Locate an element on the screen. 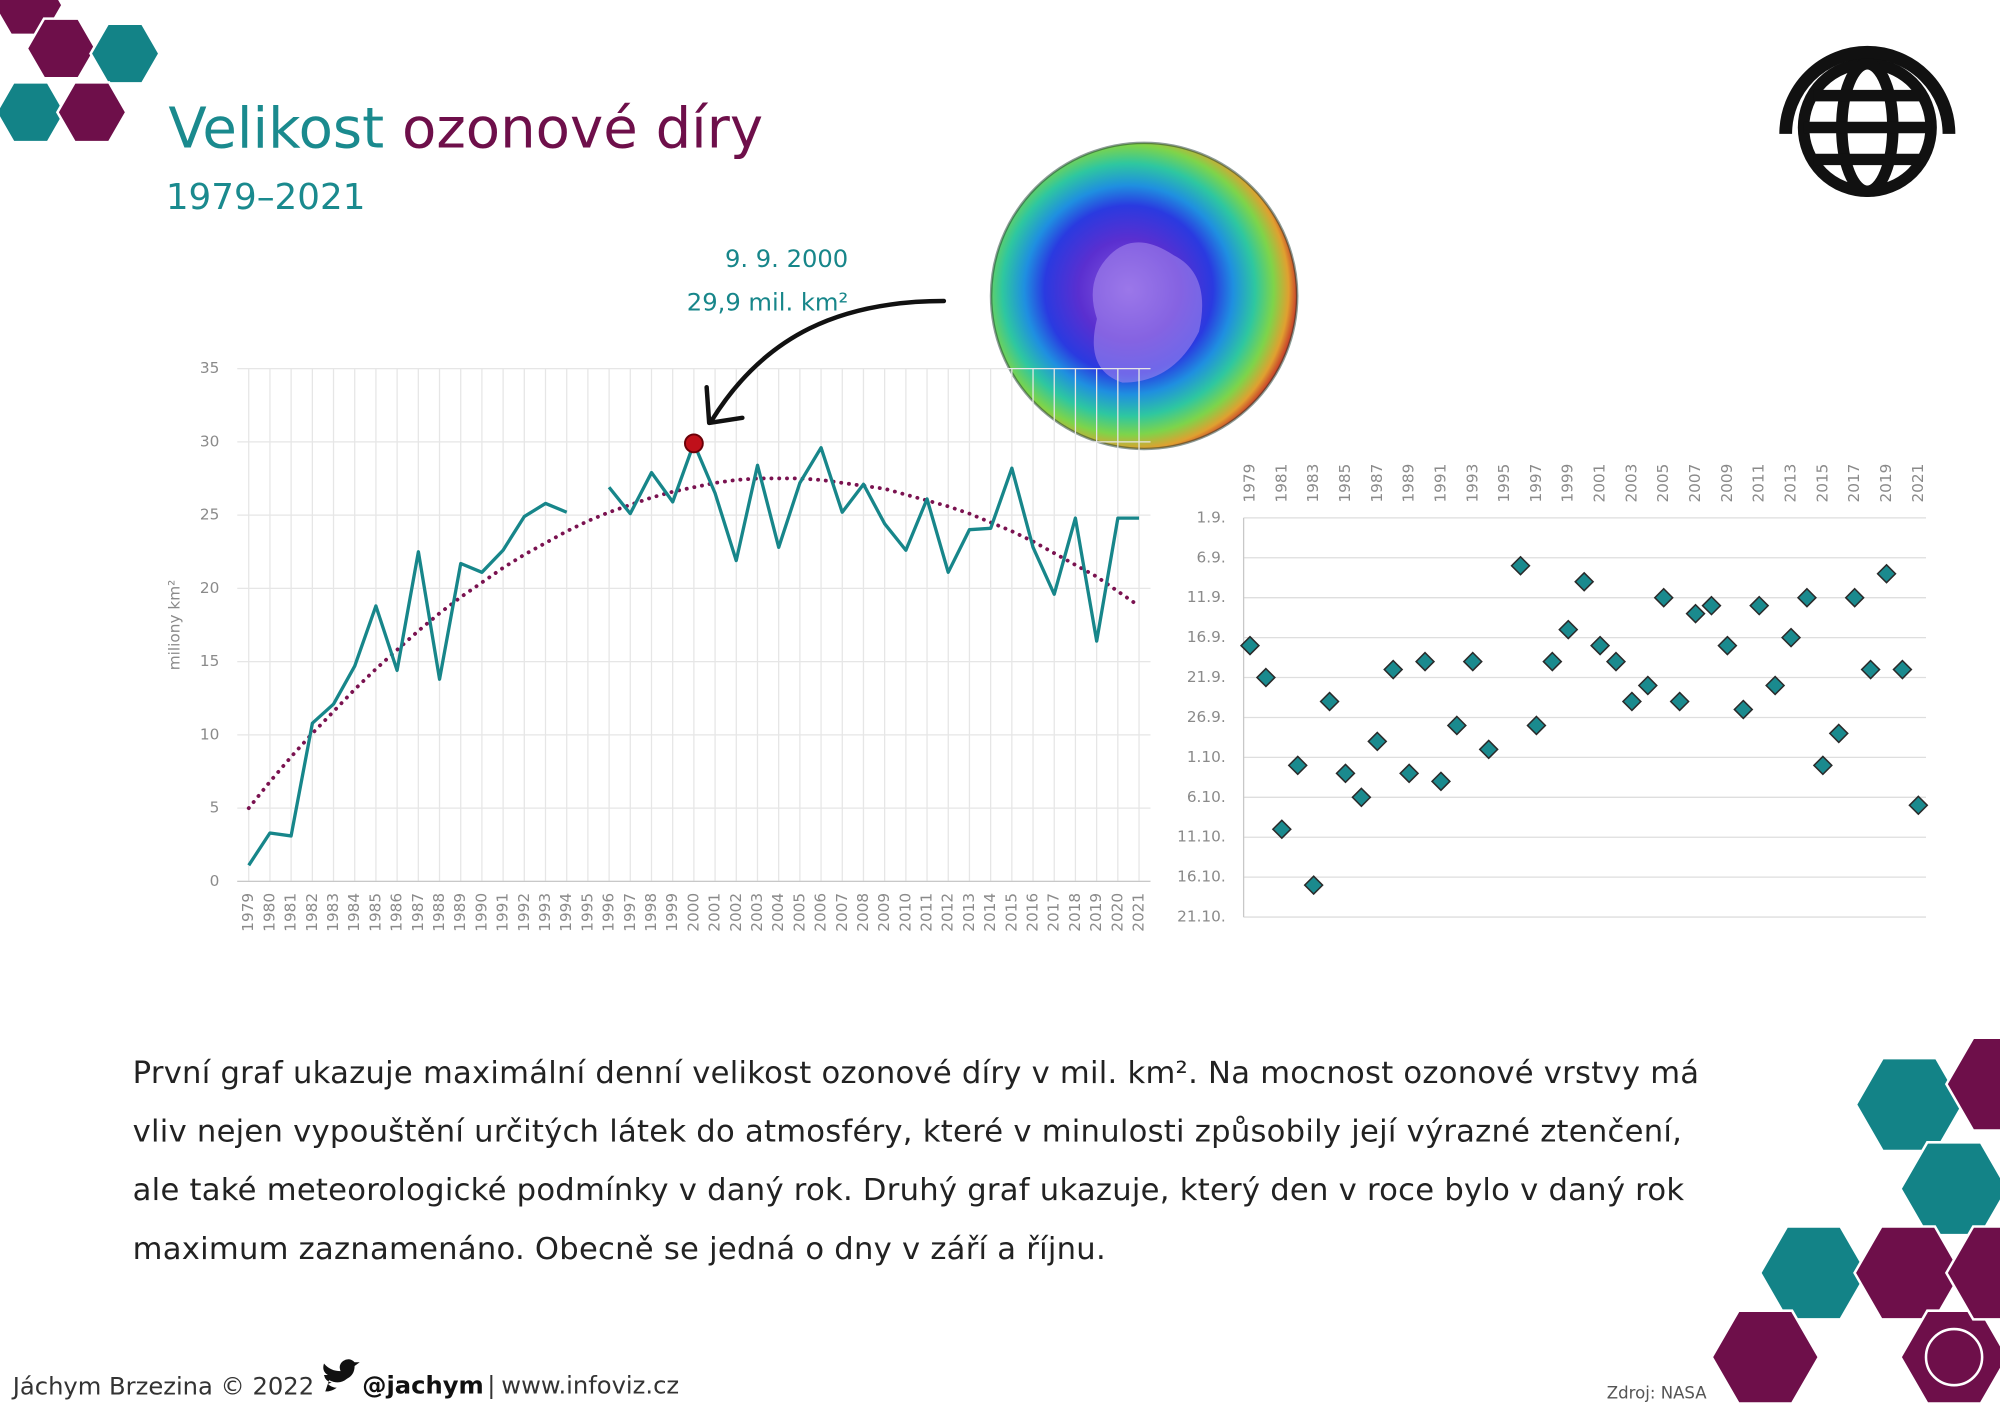 The image size is (2000, 1414). x-tick-label: 2006 is located at coordinates (821, 912).